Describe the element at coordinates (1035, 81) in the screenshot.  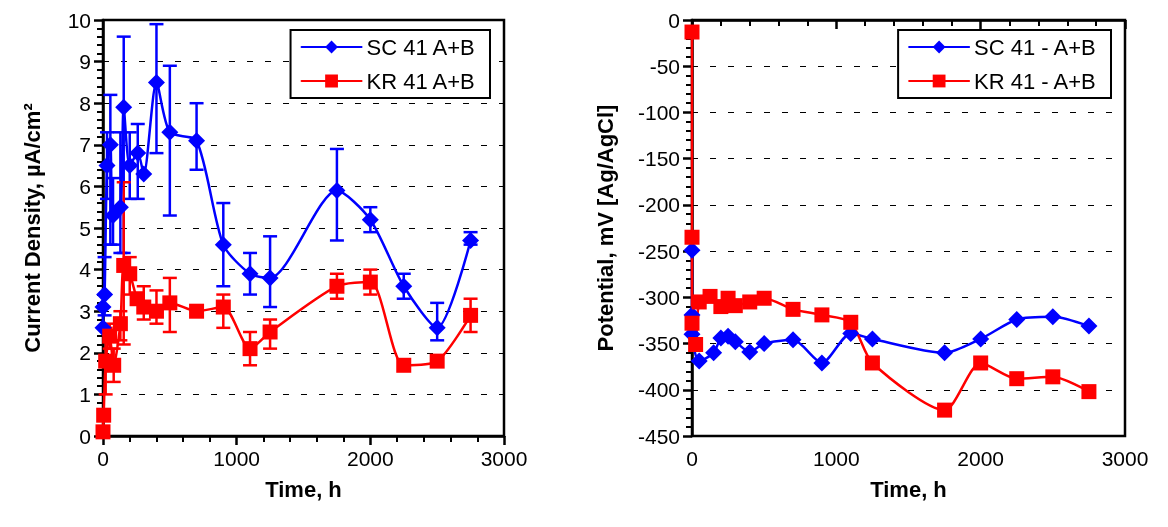
I see `legend-label: KR 41 - A+B` at that location.